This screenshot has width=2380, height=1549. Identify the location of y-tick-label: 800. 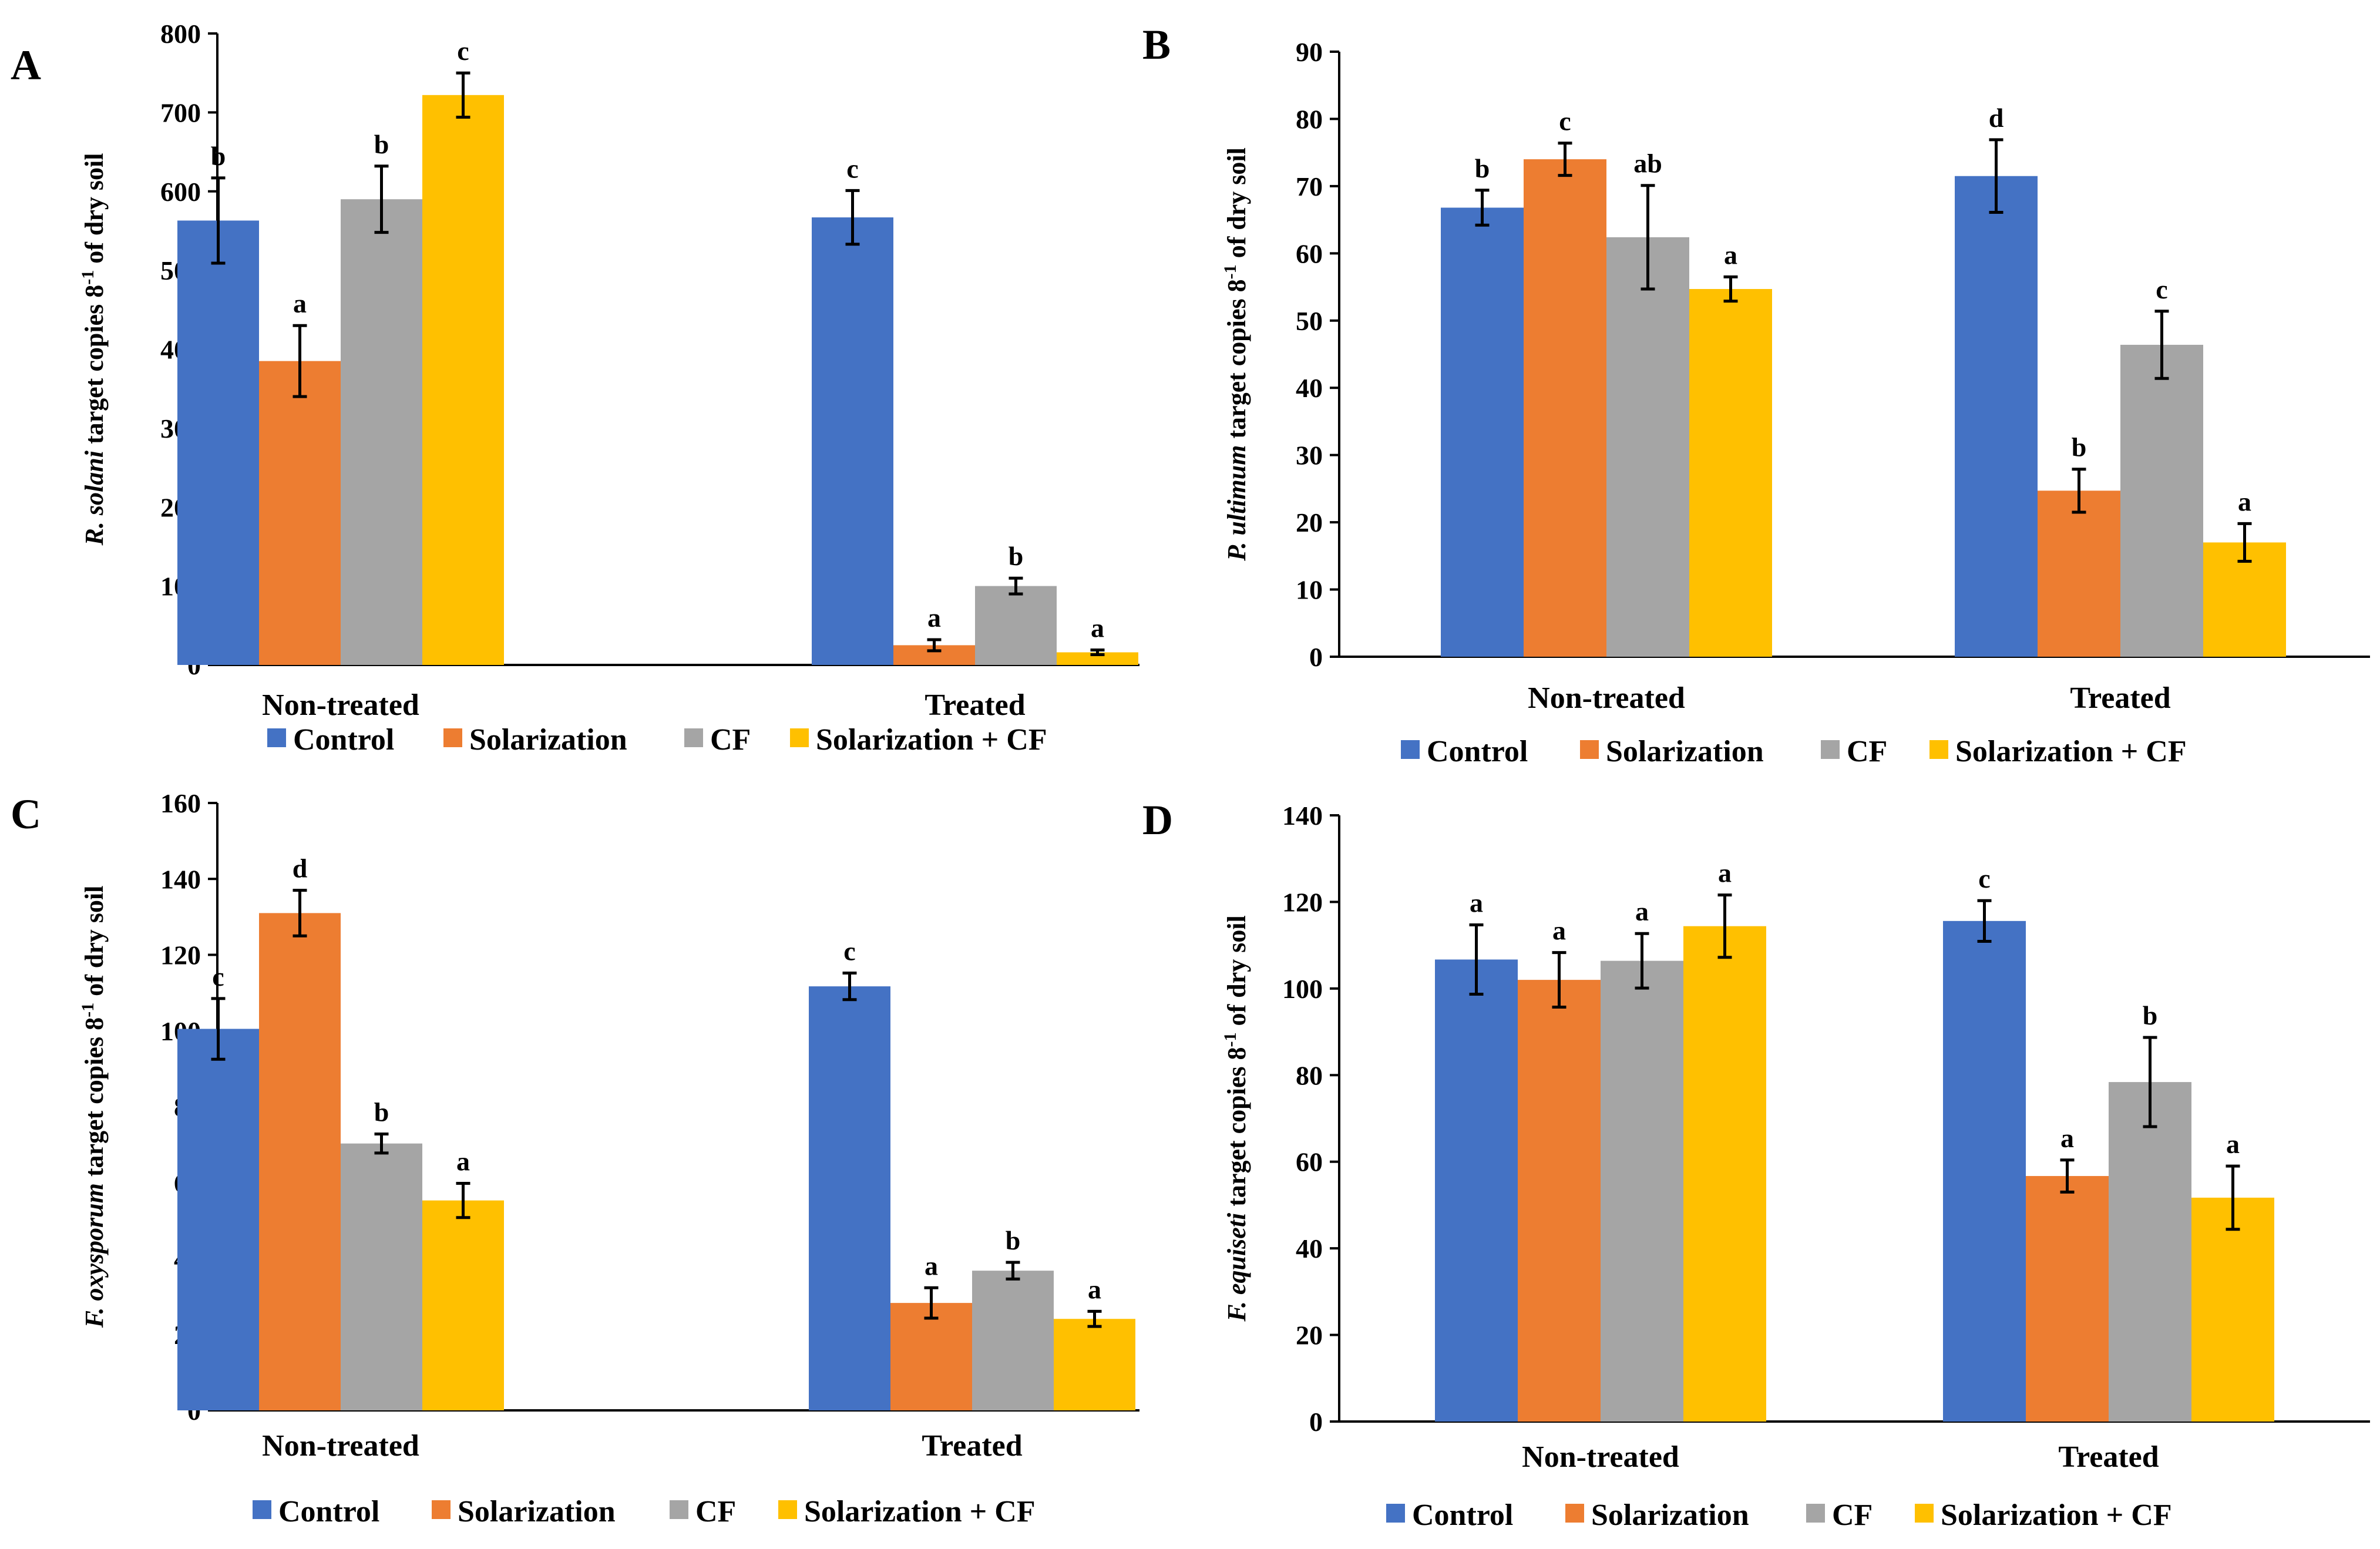
(181, 34).